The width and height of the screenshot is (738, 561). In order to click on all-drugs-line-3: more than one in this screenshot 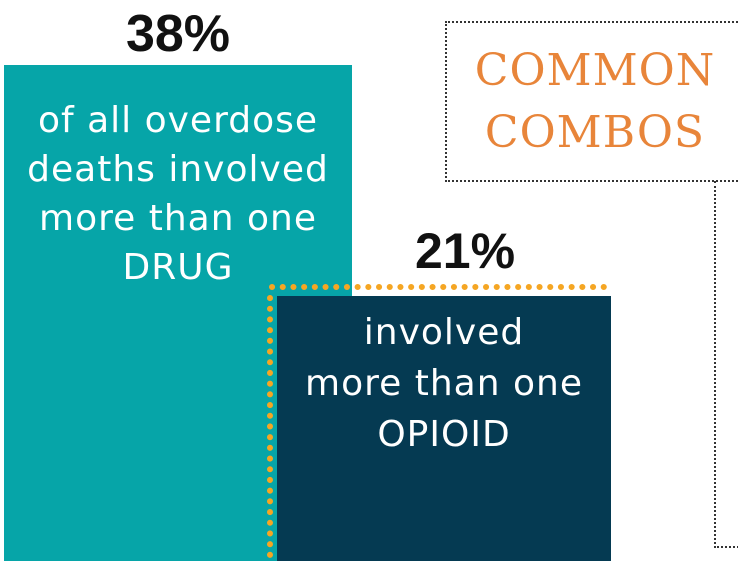, I will do `click(178, 218)`.